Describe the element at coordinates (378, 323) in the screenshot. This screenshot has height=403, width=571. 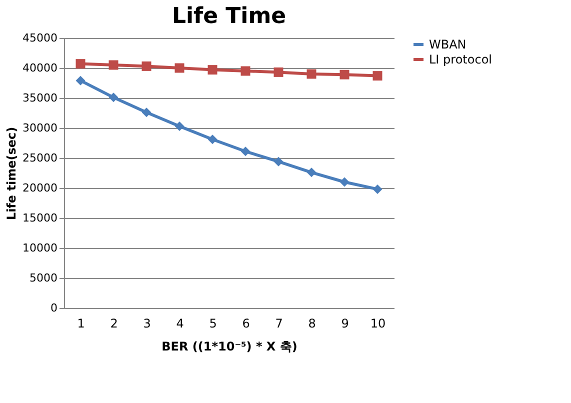
I see `x-tick-label: 10` at that location.